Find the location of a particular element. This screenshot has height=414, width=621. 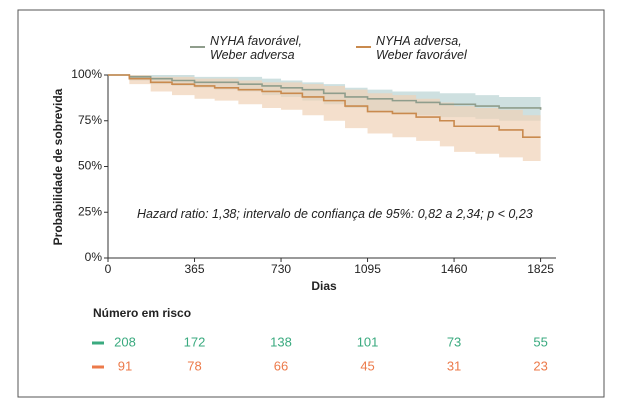

risk-count: 101 is located at coordinates (368, 341).